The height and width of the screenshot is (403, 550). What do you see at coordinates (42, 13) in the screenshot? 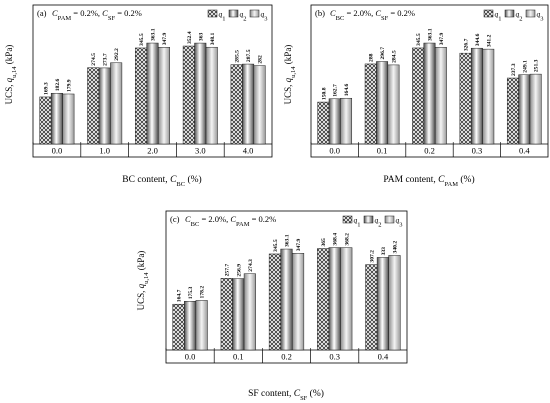
I see `panel-label: (a)` at bounding box center [42, 13].